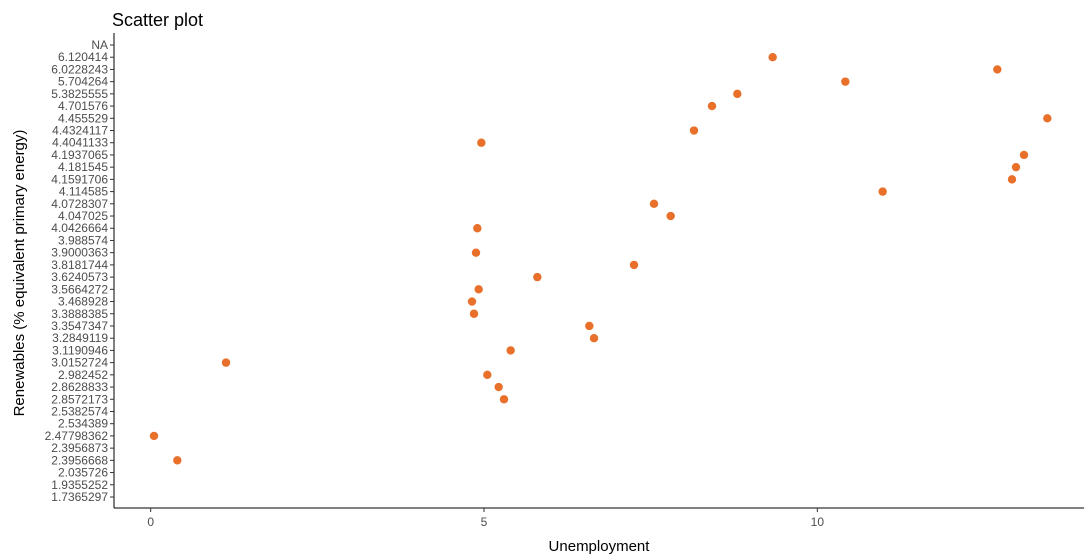 The width and height of the screenshot is (1084, 555). What do you see at coordinates (79, 253) in the screenshot?
I see `y-tick-label: 3.9000363` at bounding box center [79, 253].